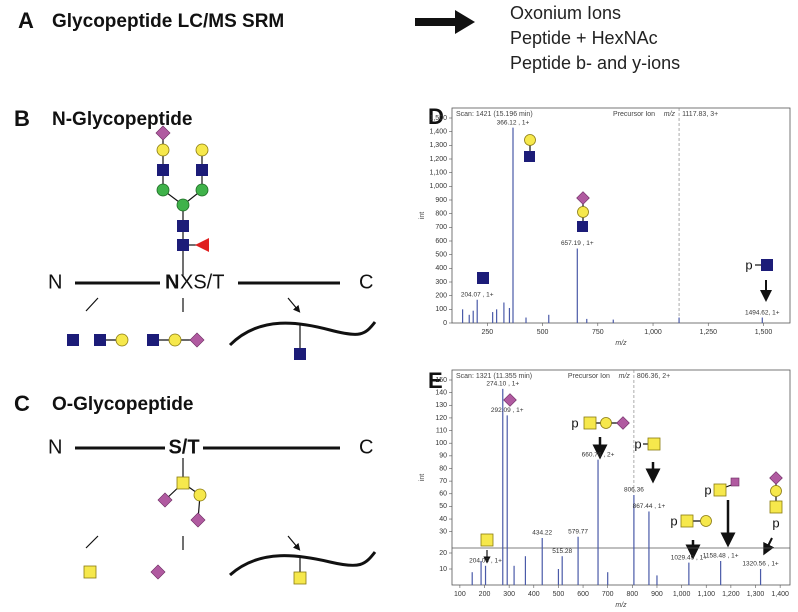 The width and height of the screenshot is (798, 612). What do you see at coordinates (438, 186) in the screenshot?
I see `y-tick-label: 1,000` at bounding box center [438, 186].